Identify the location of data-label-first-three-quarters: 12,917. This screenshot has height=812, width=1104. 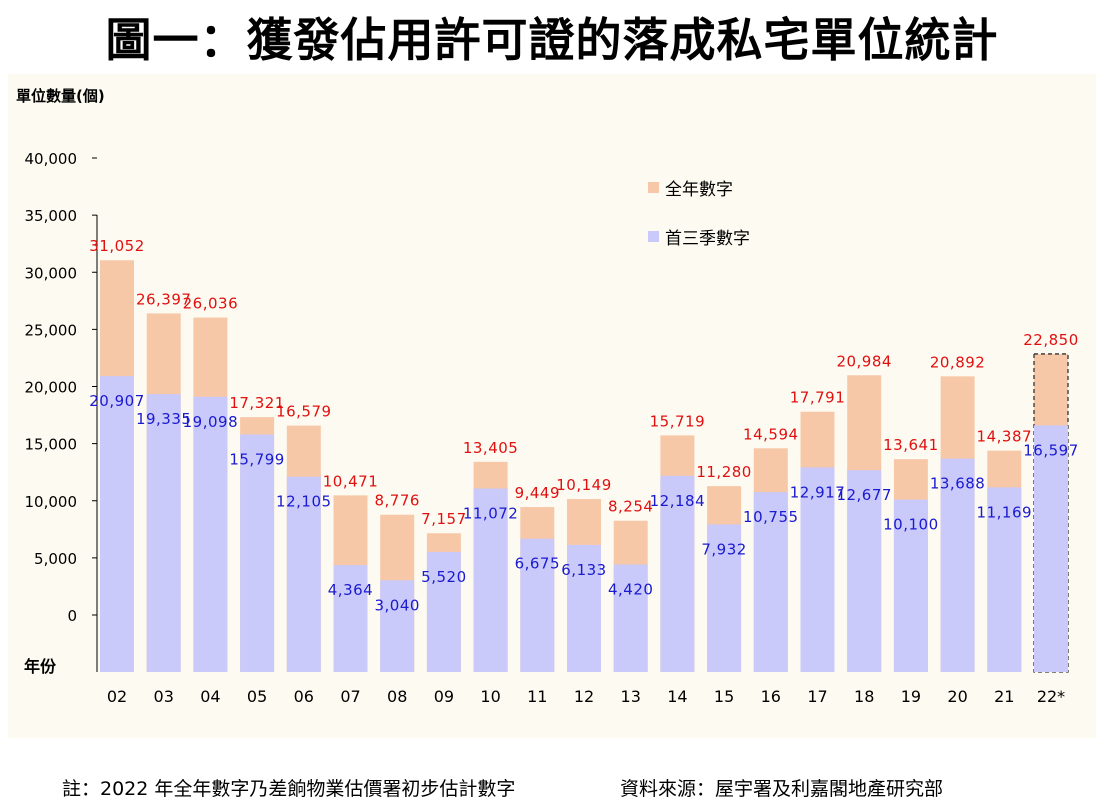
(818, 492).